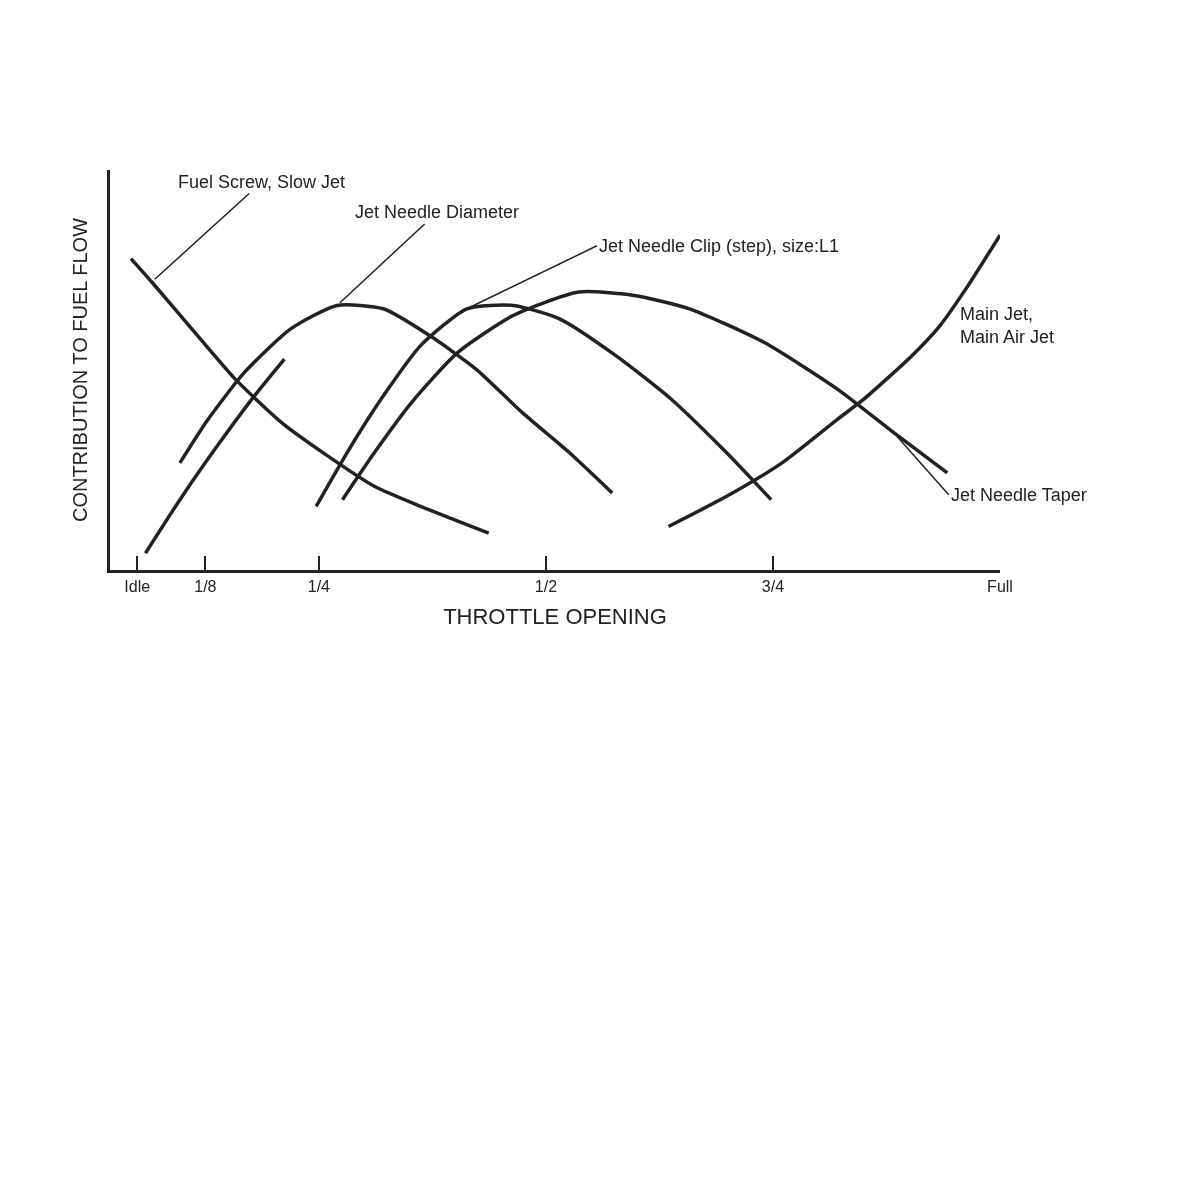 Image resolution: width=1200 pixels, height=1200 pixels. What do you see at coordinates (205, 586) in the screenshot?
I see `x-tick-label: 1/8` at bounding box center [205, 586].